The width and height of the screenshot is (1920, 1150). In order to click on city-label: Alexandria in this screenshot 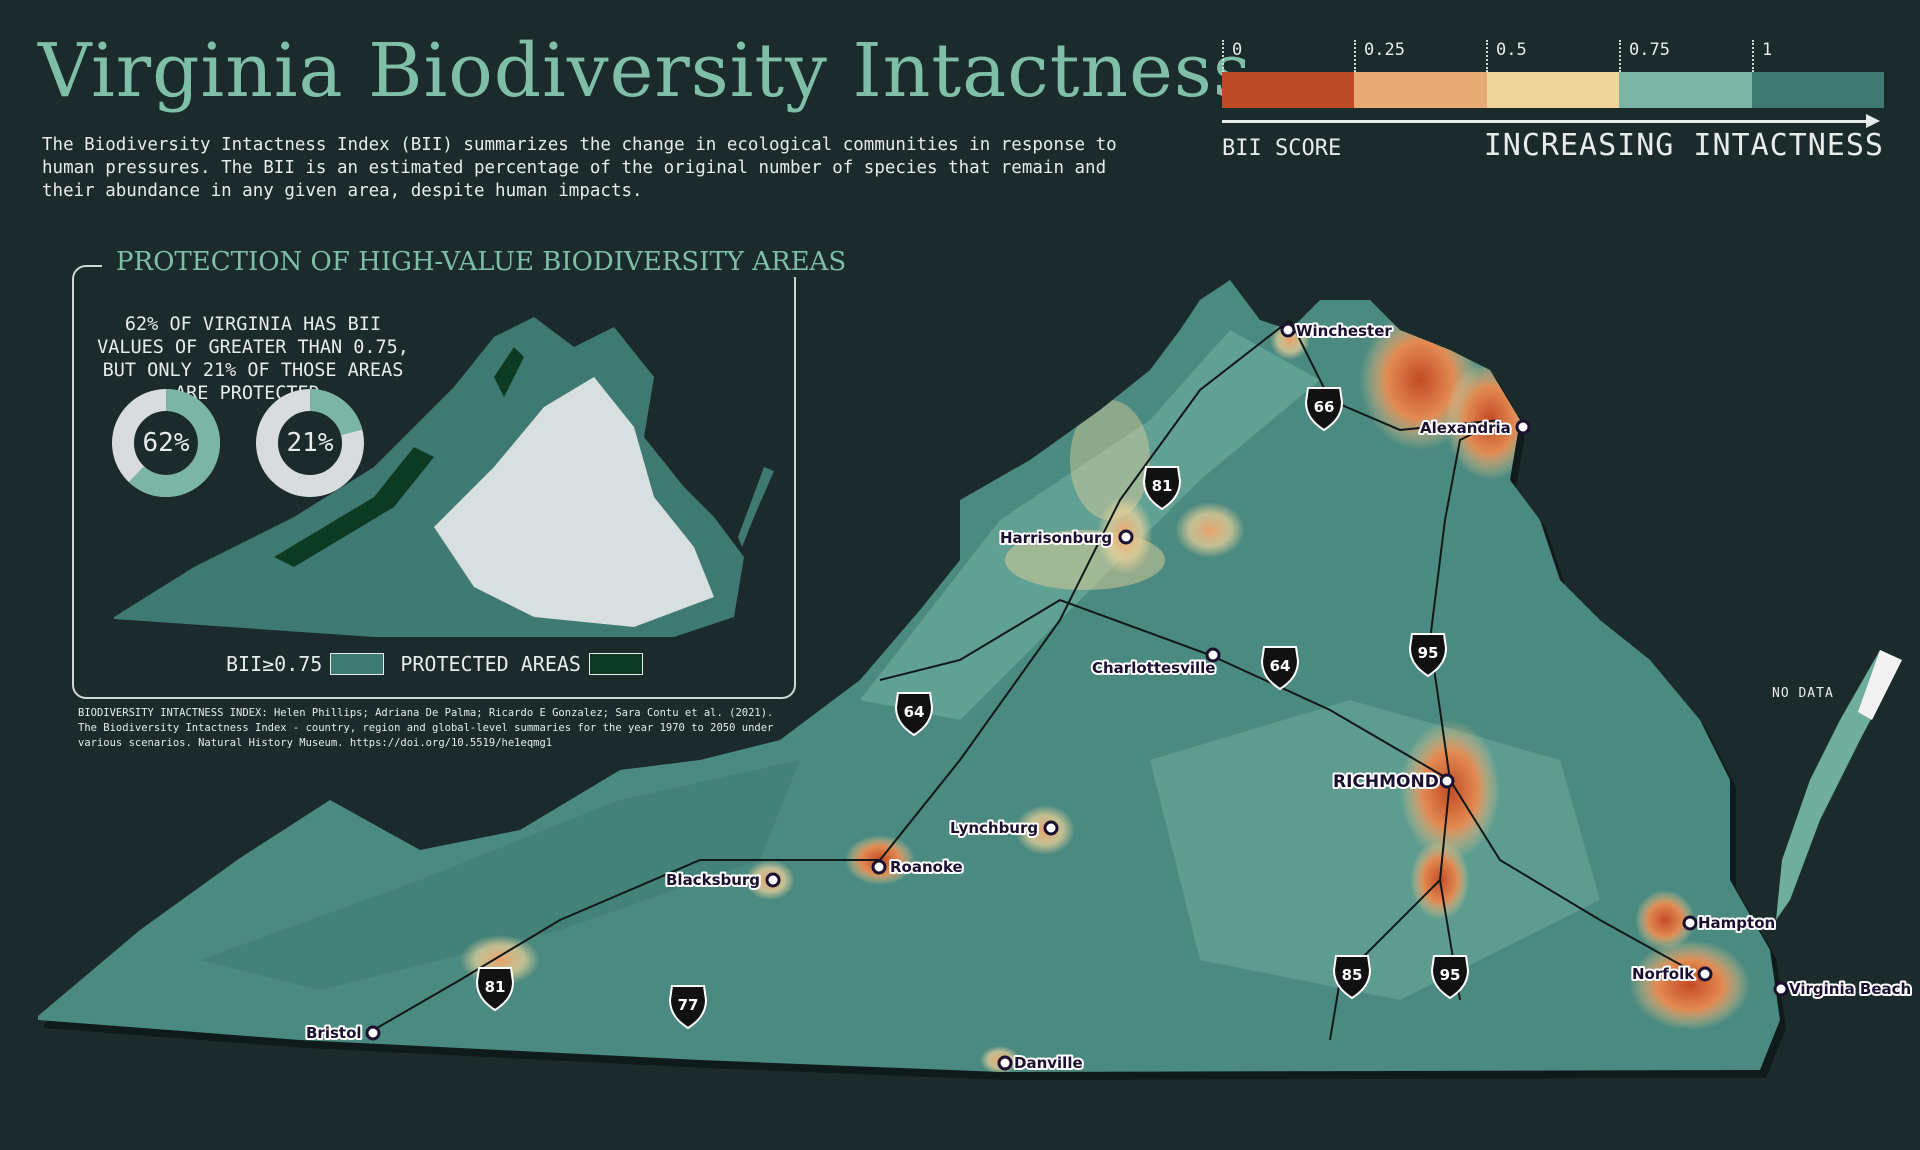, I will do `click(1465, 428)`.